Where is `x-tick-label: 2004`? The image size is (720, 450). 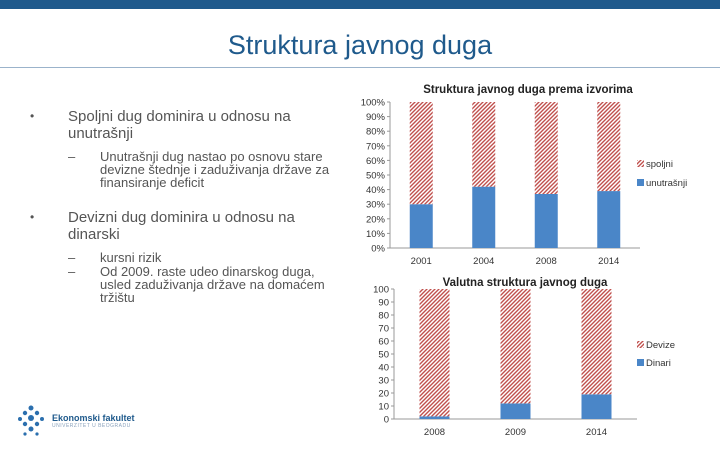 x-tick-label: 2004 is located at coordinates (483, 261).